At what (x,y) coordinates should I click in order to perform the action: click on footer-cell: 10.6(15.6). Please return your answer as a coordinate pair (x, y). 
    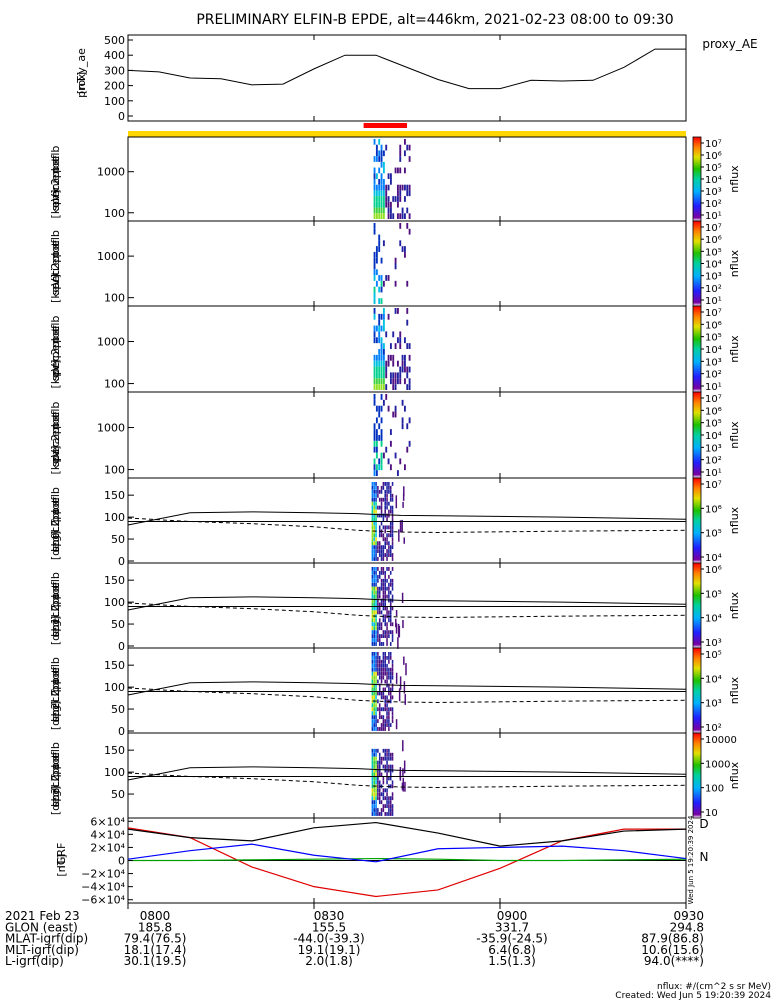
    Looking at the image, I should click on (672, 950).